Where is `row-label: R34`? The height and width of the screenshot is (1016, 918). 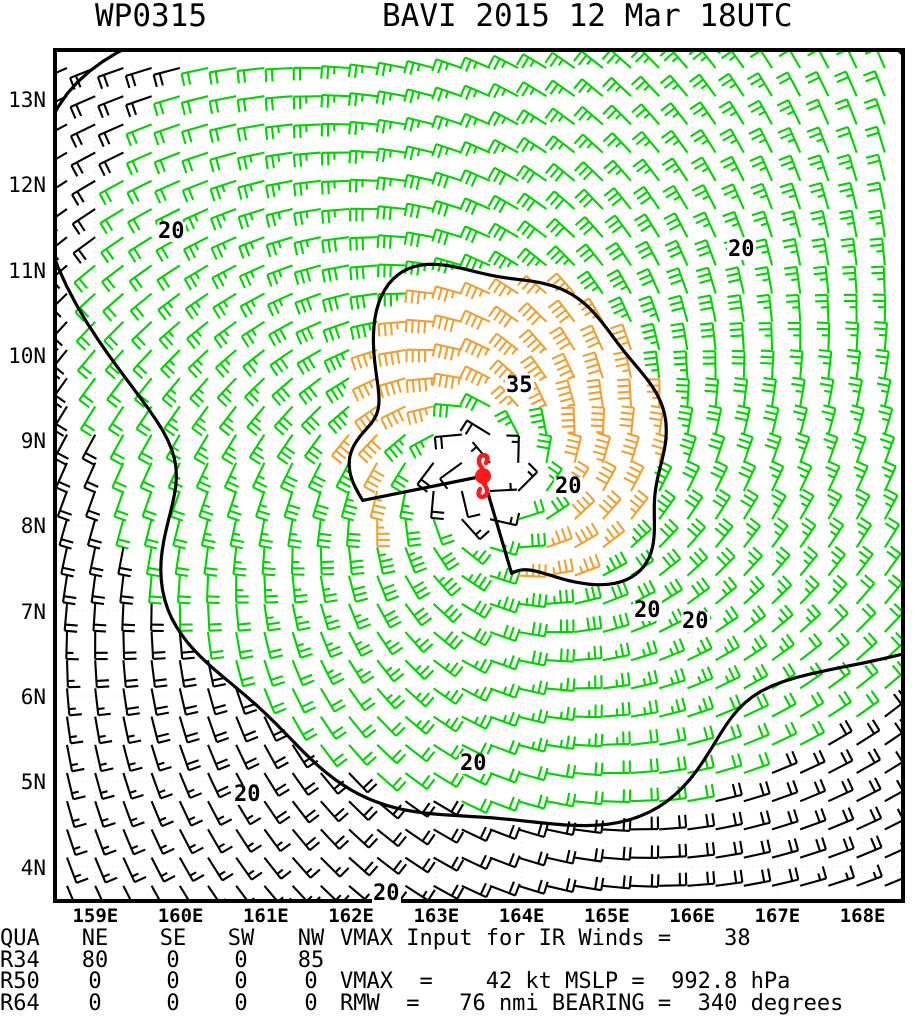
row-label: R34 is located at coordinates (35, 961).